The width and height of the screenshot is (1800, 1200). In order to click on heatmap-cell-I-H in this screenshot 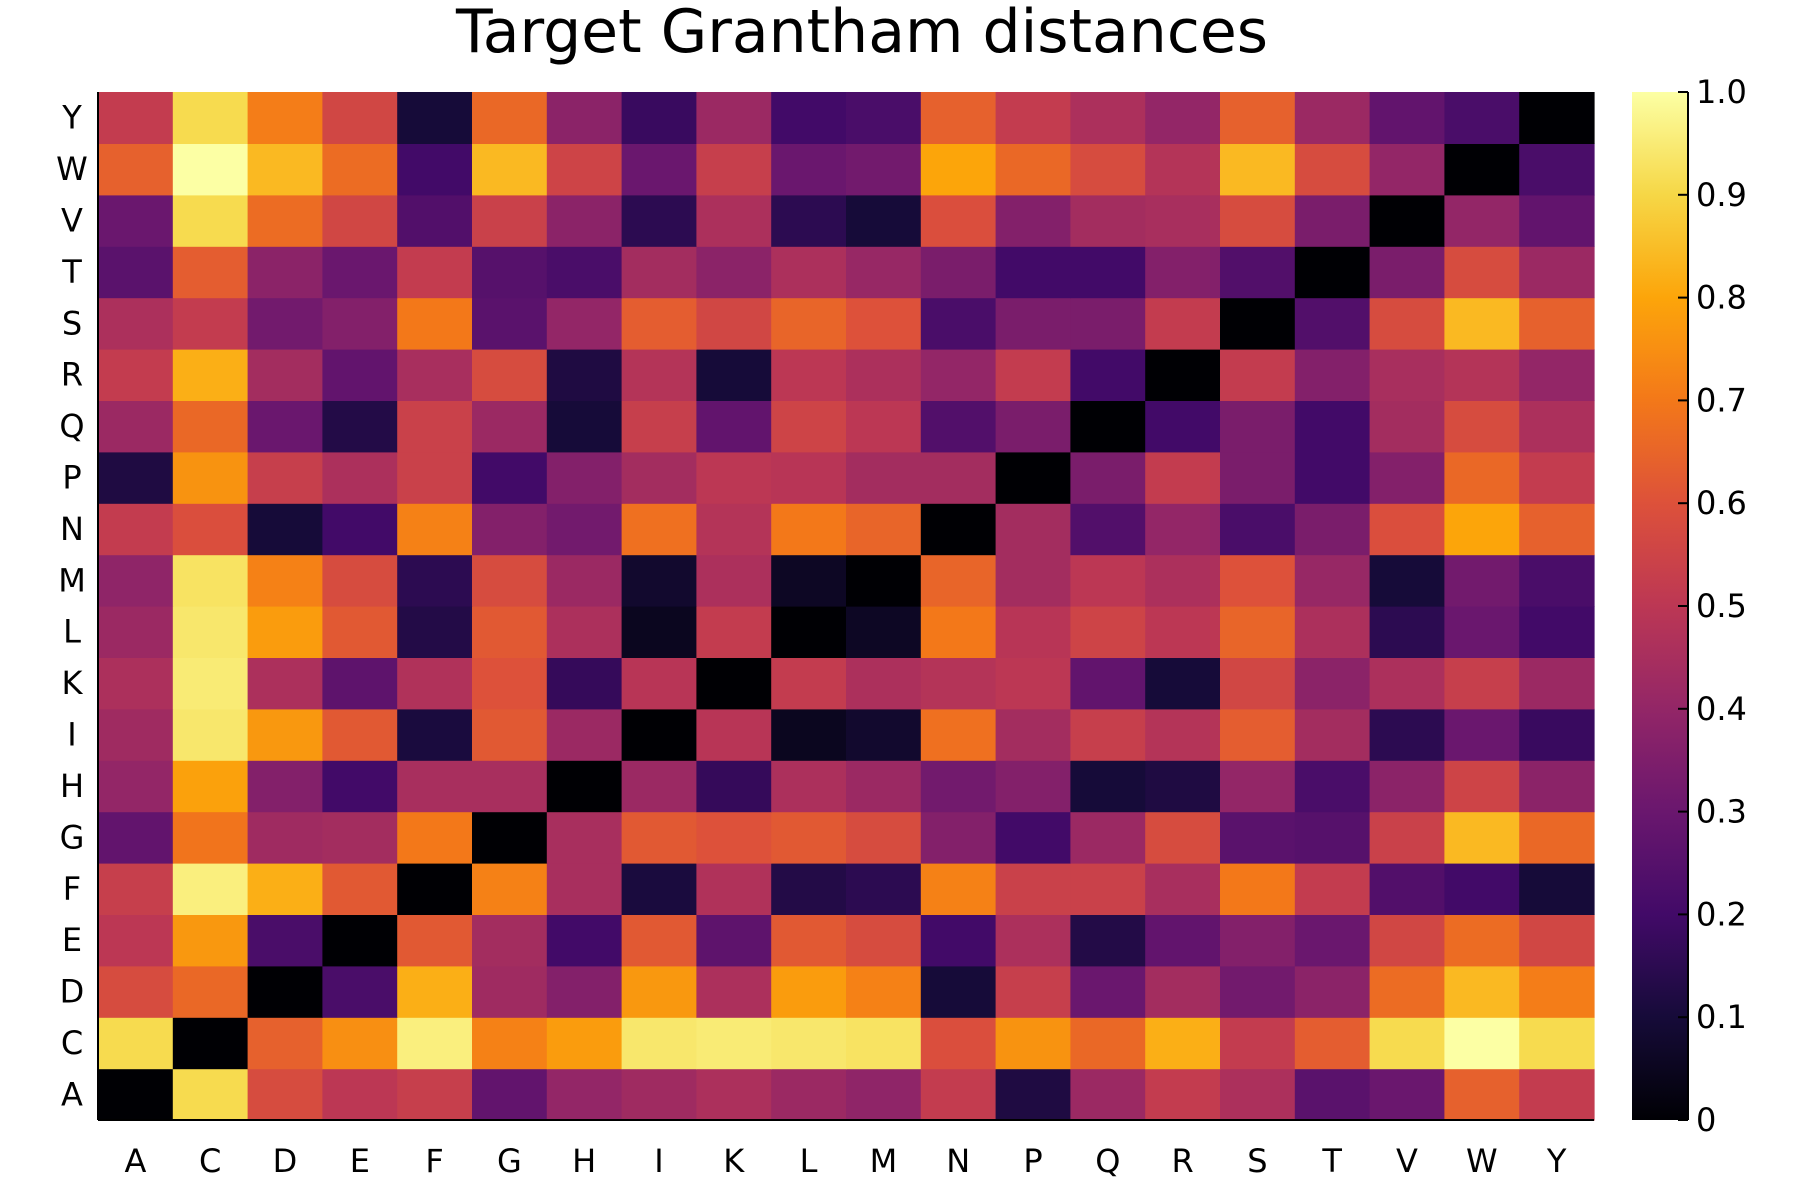, I will do `click(584, 734)`.